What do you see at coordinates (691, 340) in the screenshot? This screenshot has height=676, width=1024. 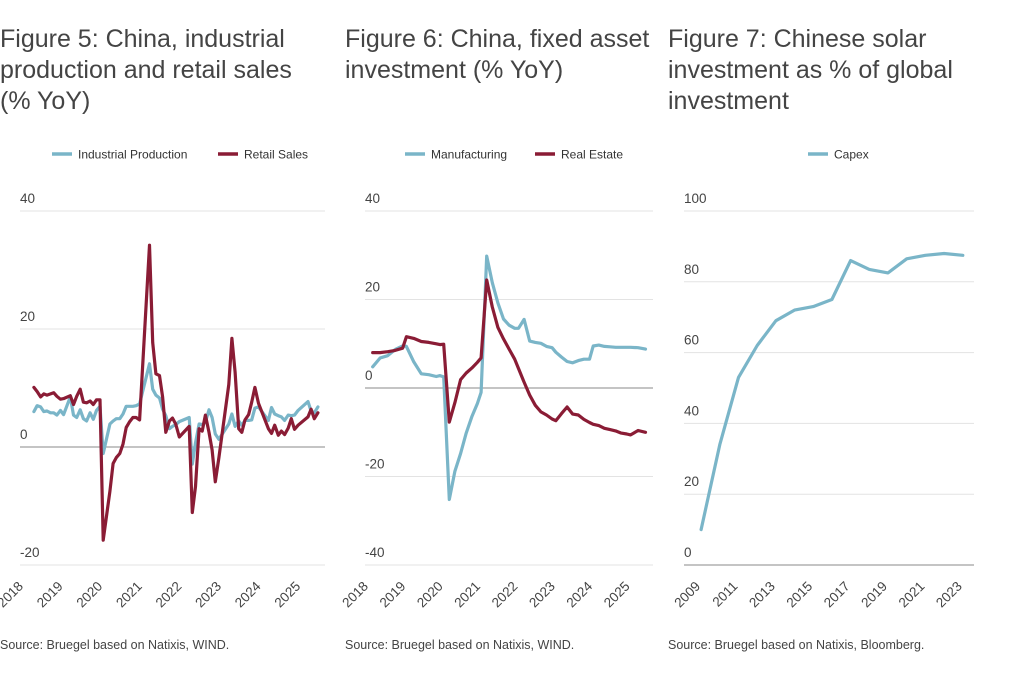 I see `y-tick-label: 60` at bounding box center [691, 340].